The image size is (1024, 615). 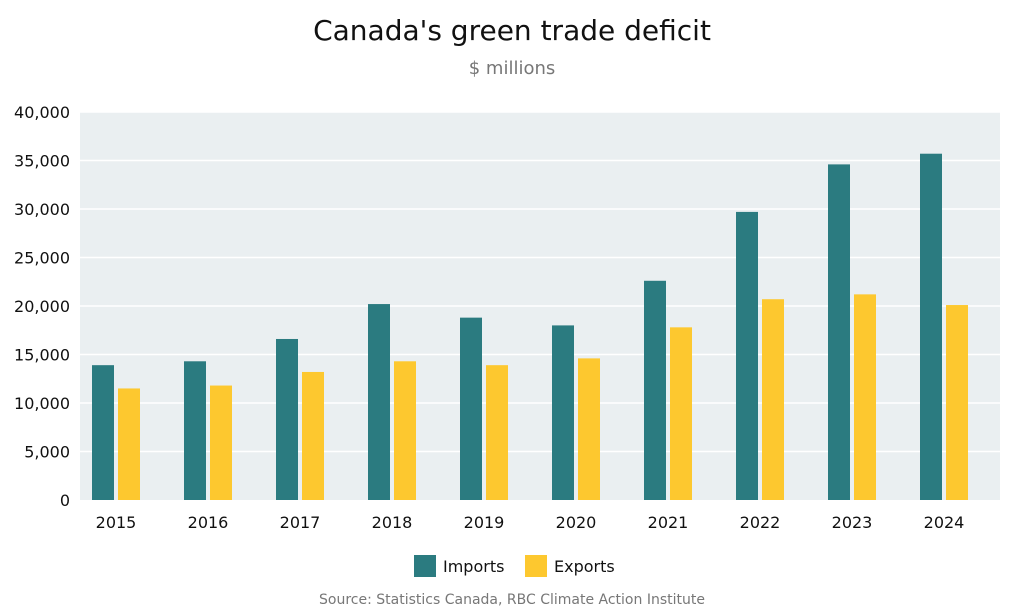 What do you see at coordinates (668, 522) in the screenshot?
I see `x-tick-label: 2021` at bounding box center [668, 522].